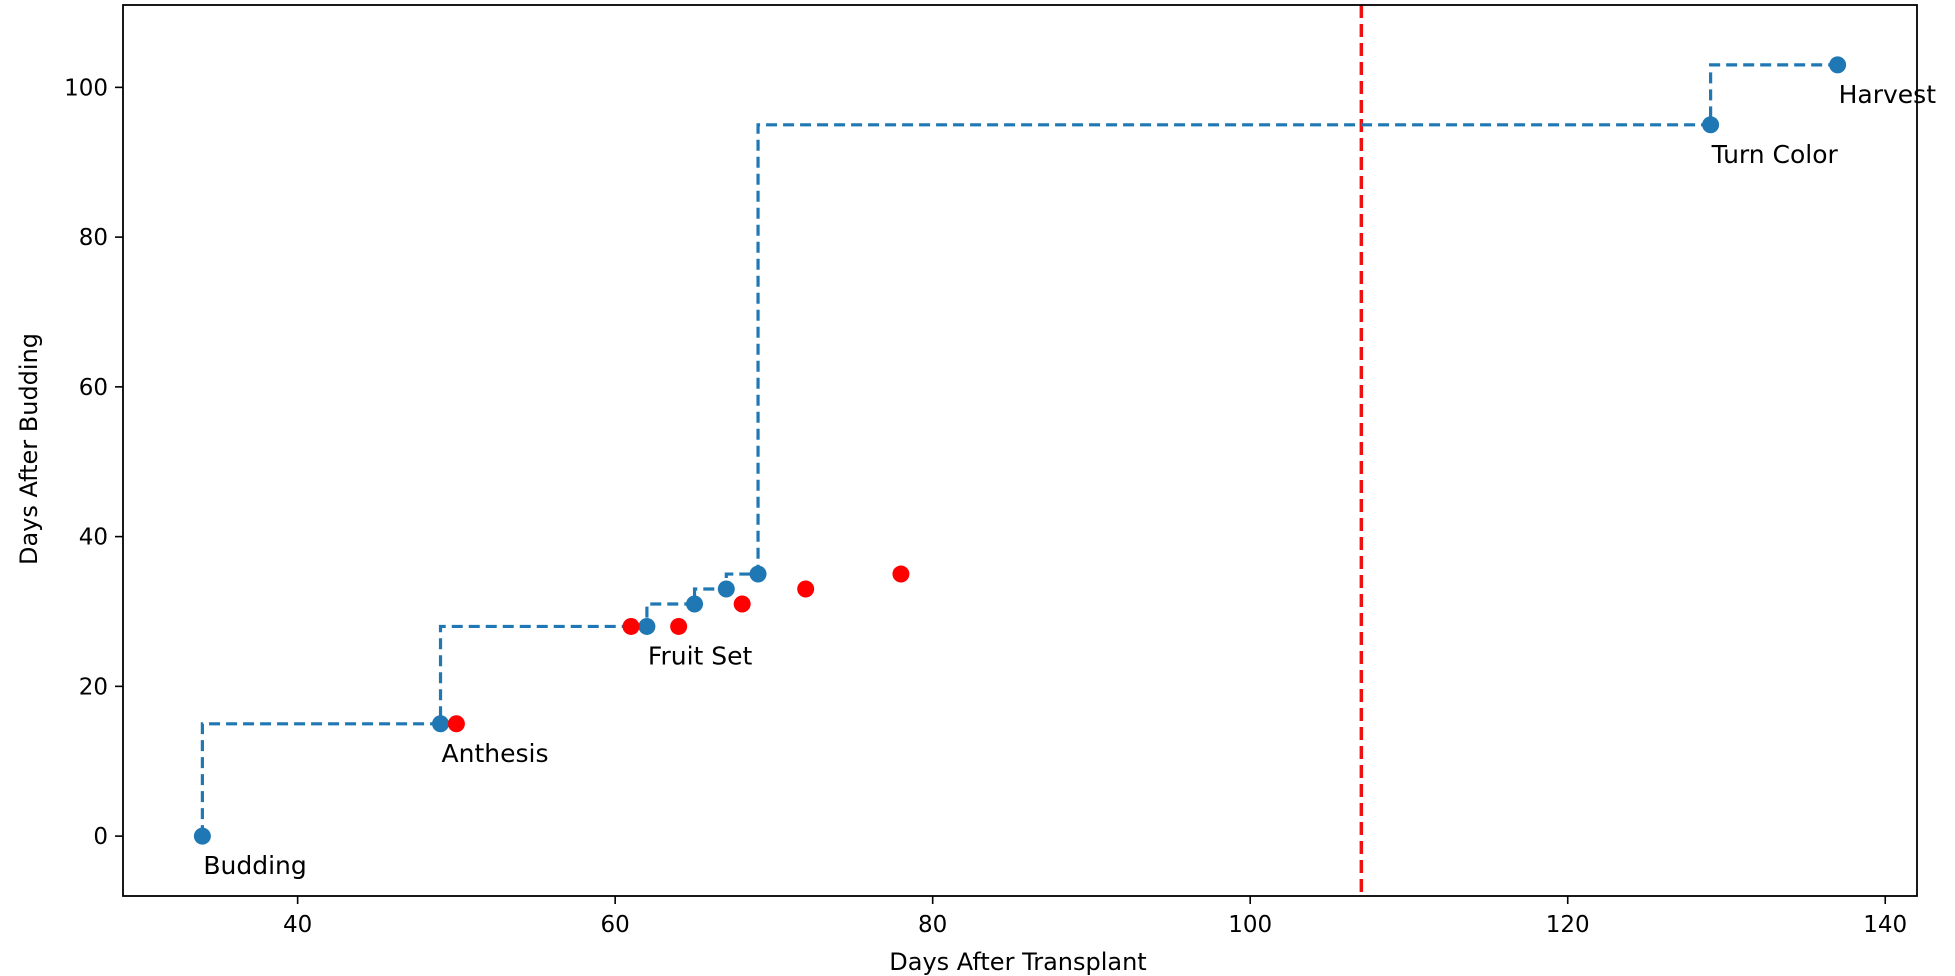 This screenshot has height=976, width=1955. I want to click on x-tick-label: 140, so click(1885, 925).